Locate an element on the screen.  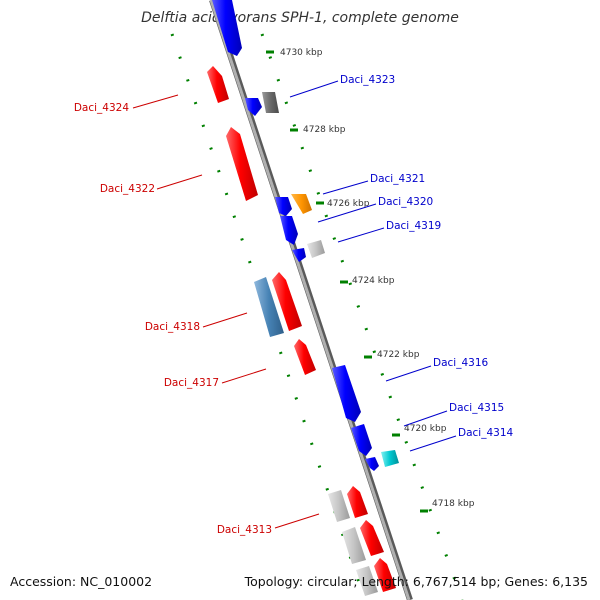
tick-label: 4720 kbp is located at coordinates (425, 429).